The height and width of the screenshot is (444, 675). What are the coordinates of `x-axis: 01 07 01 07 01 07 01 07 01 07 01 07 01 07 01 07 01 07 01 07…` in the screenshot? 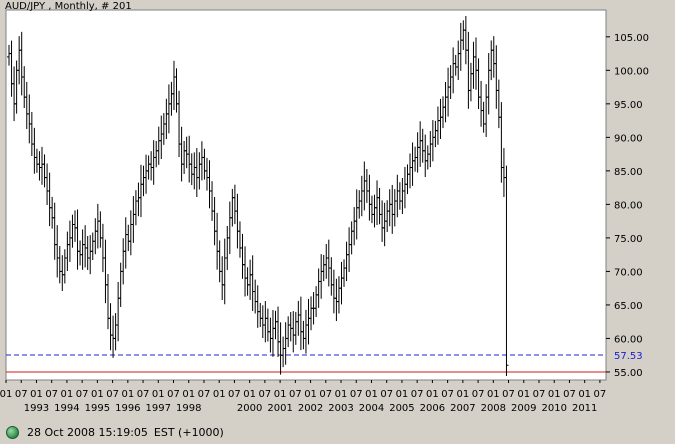 It's located at (303, 397).